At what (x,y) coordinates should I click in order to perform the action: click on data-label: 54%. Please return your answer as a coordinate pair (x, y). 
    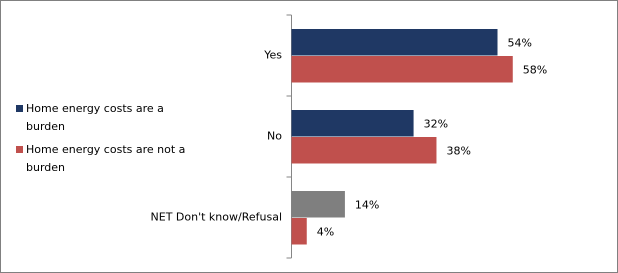
    Looking at the image, I should click on (520, 42).